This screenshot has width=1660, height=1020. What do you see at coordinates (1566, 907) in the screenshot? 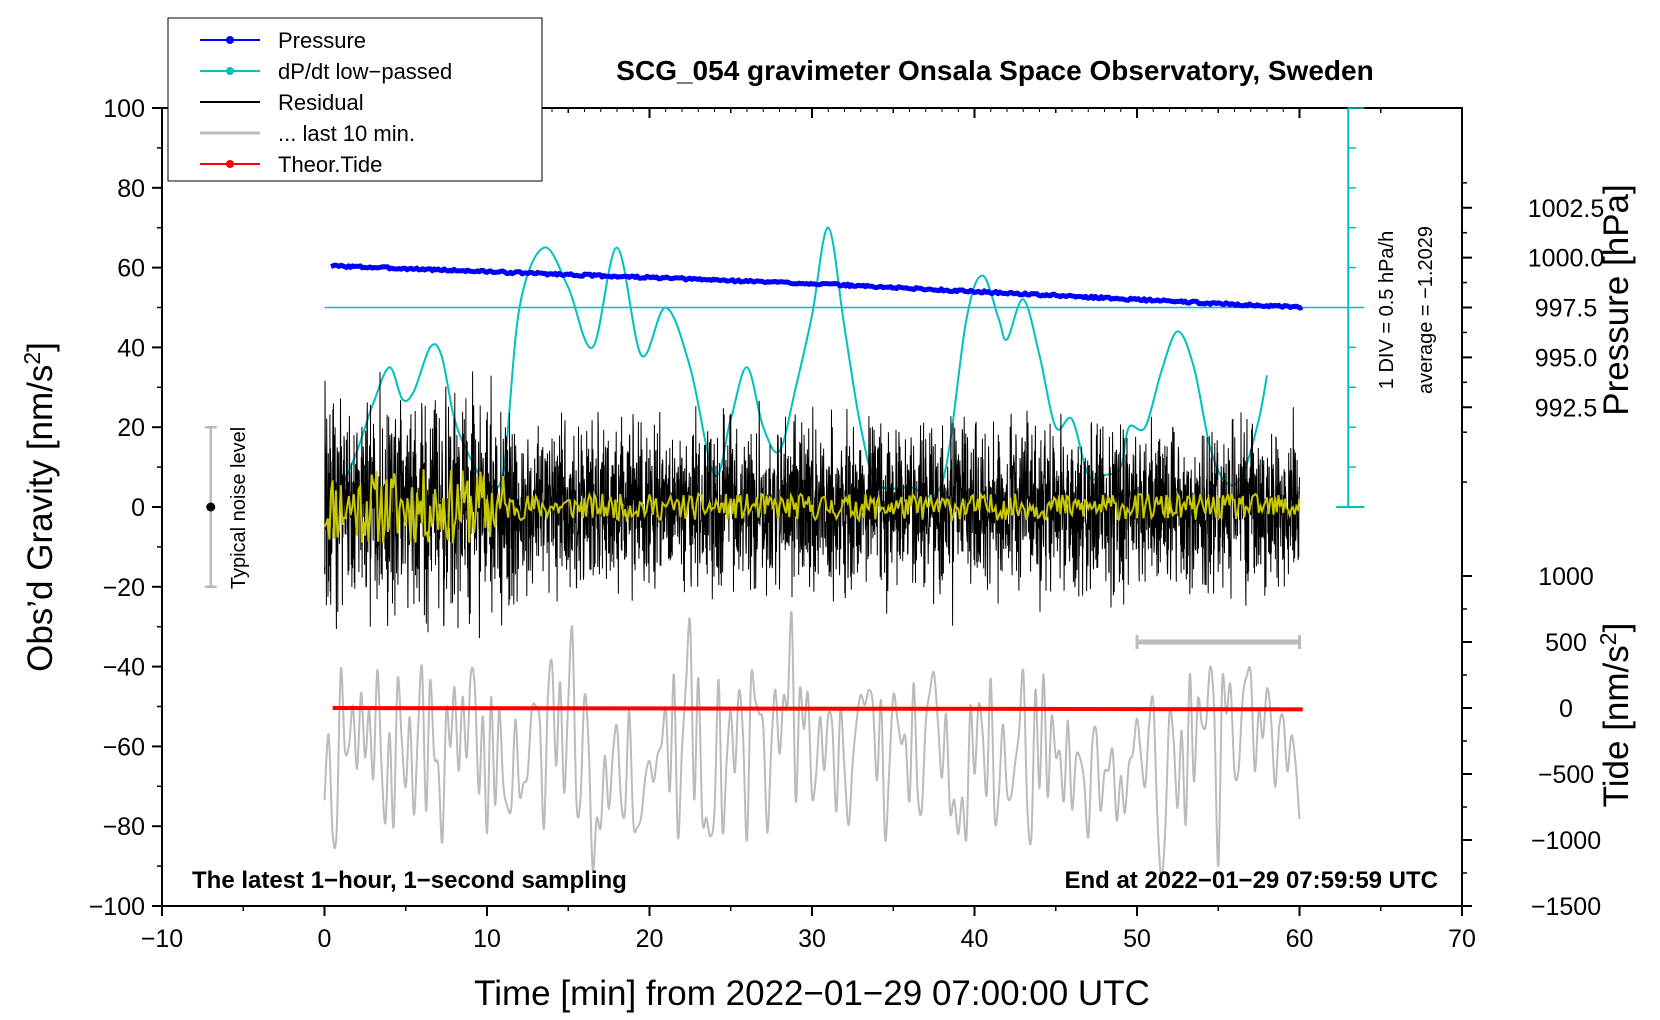
I see `tide-tick-label: −1500` at bounding box center [1566, 907].